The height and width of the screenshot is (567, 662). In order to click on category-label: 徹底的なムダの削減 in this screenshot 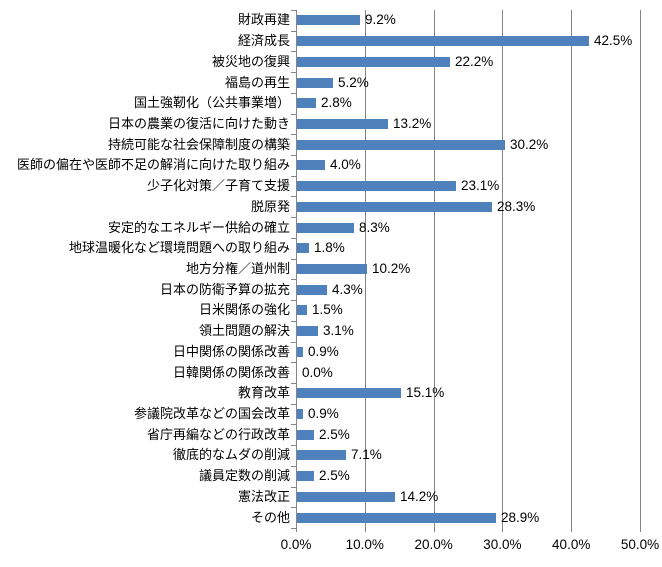, I will do `click(231, 454)`.